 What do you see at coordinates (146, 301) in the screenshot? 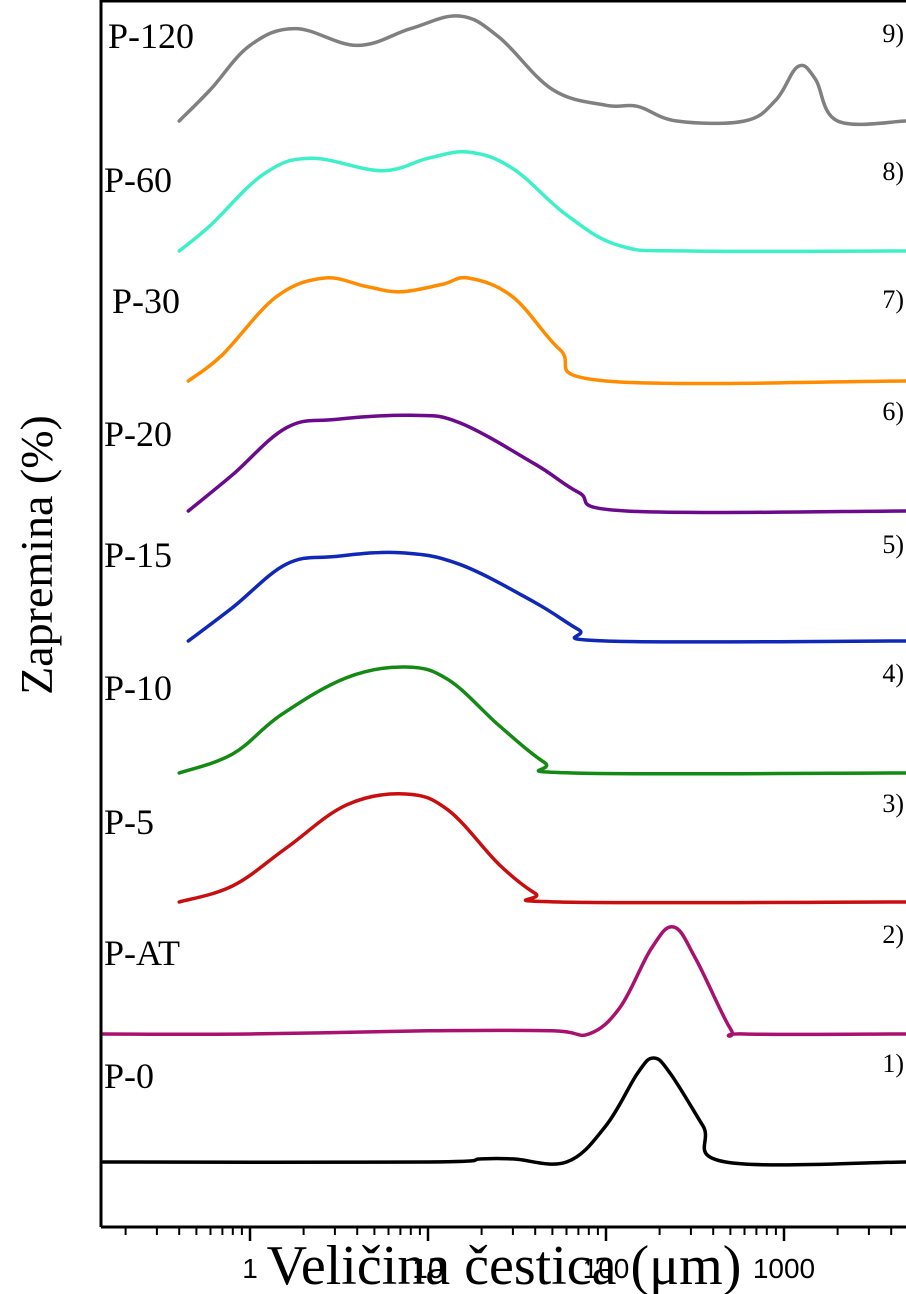
I see `series-label-p-30: P-30` at bounding box center [146, 301].